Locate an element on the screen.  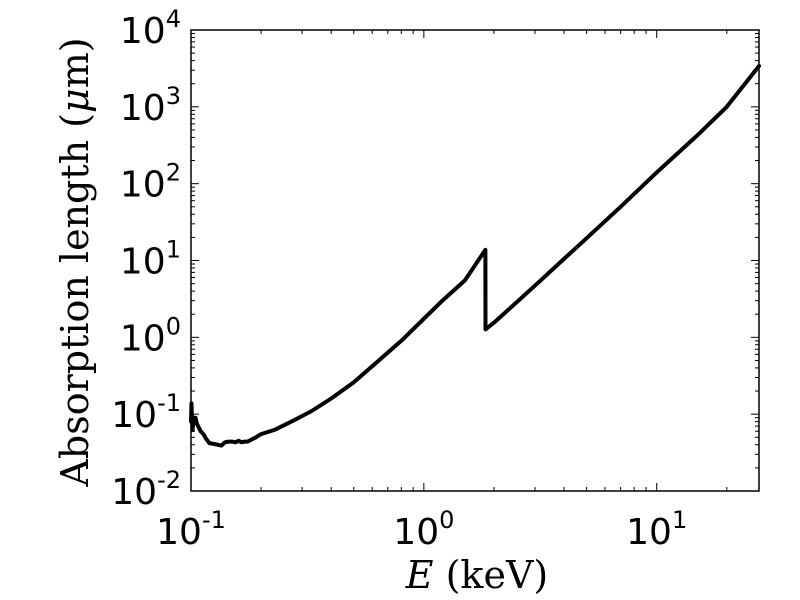
x-axis-title: E (keV) is located at coordinates (476, 575).